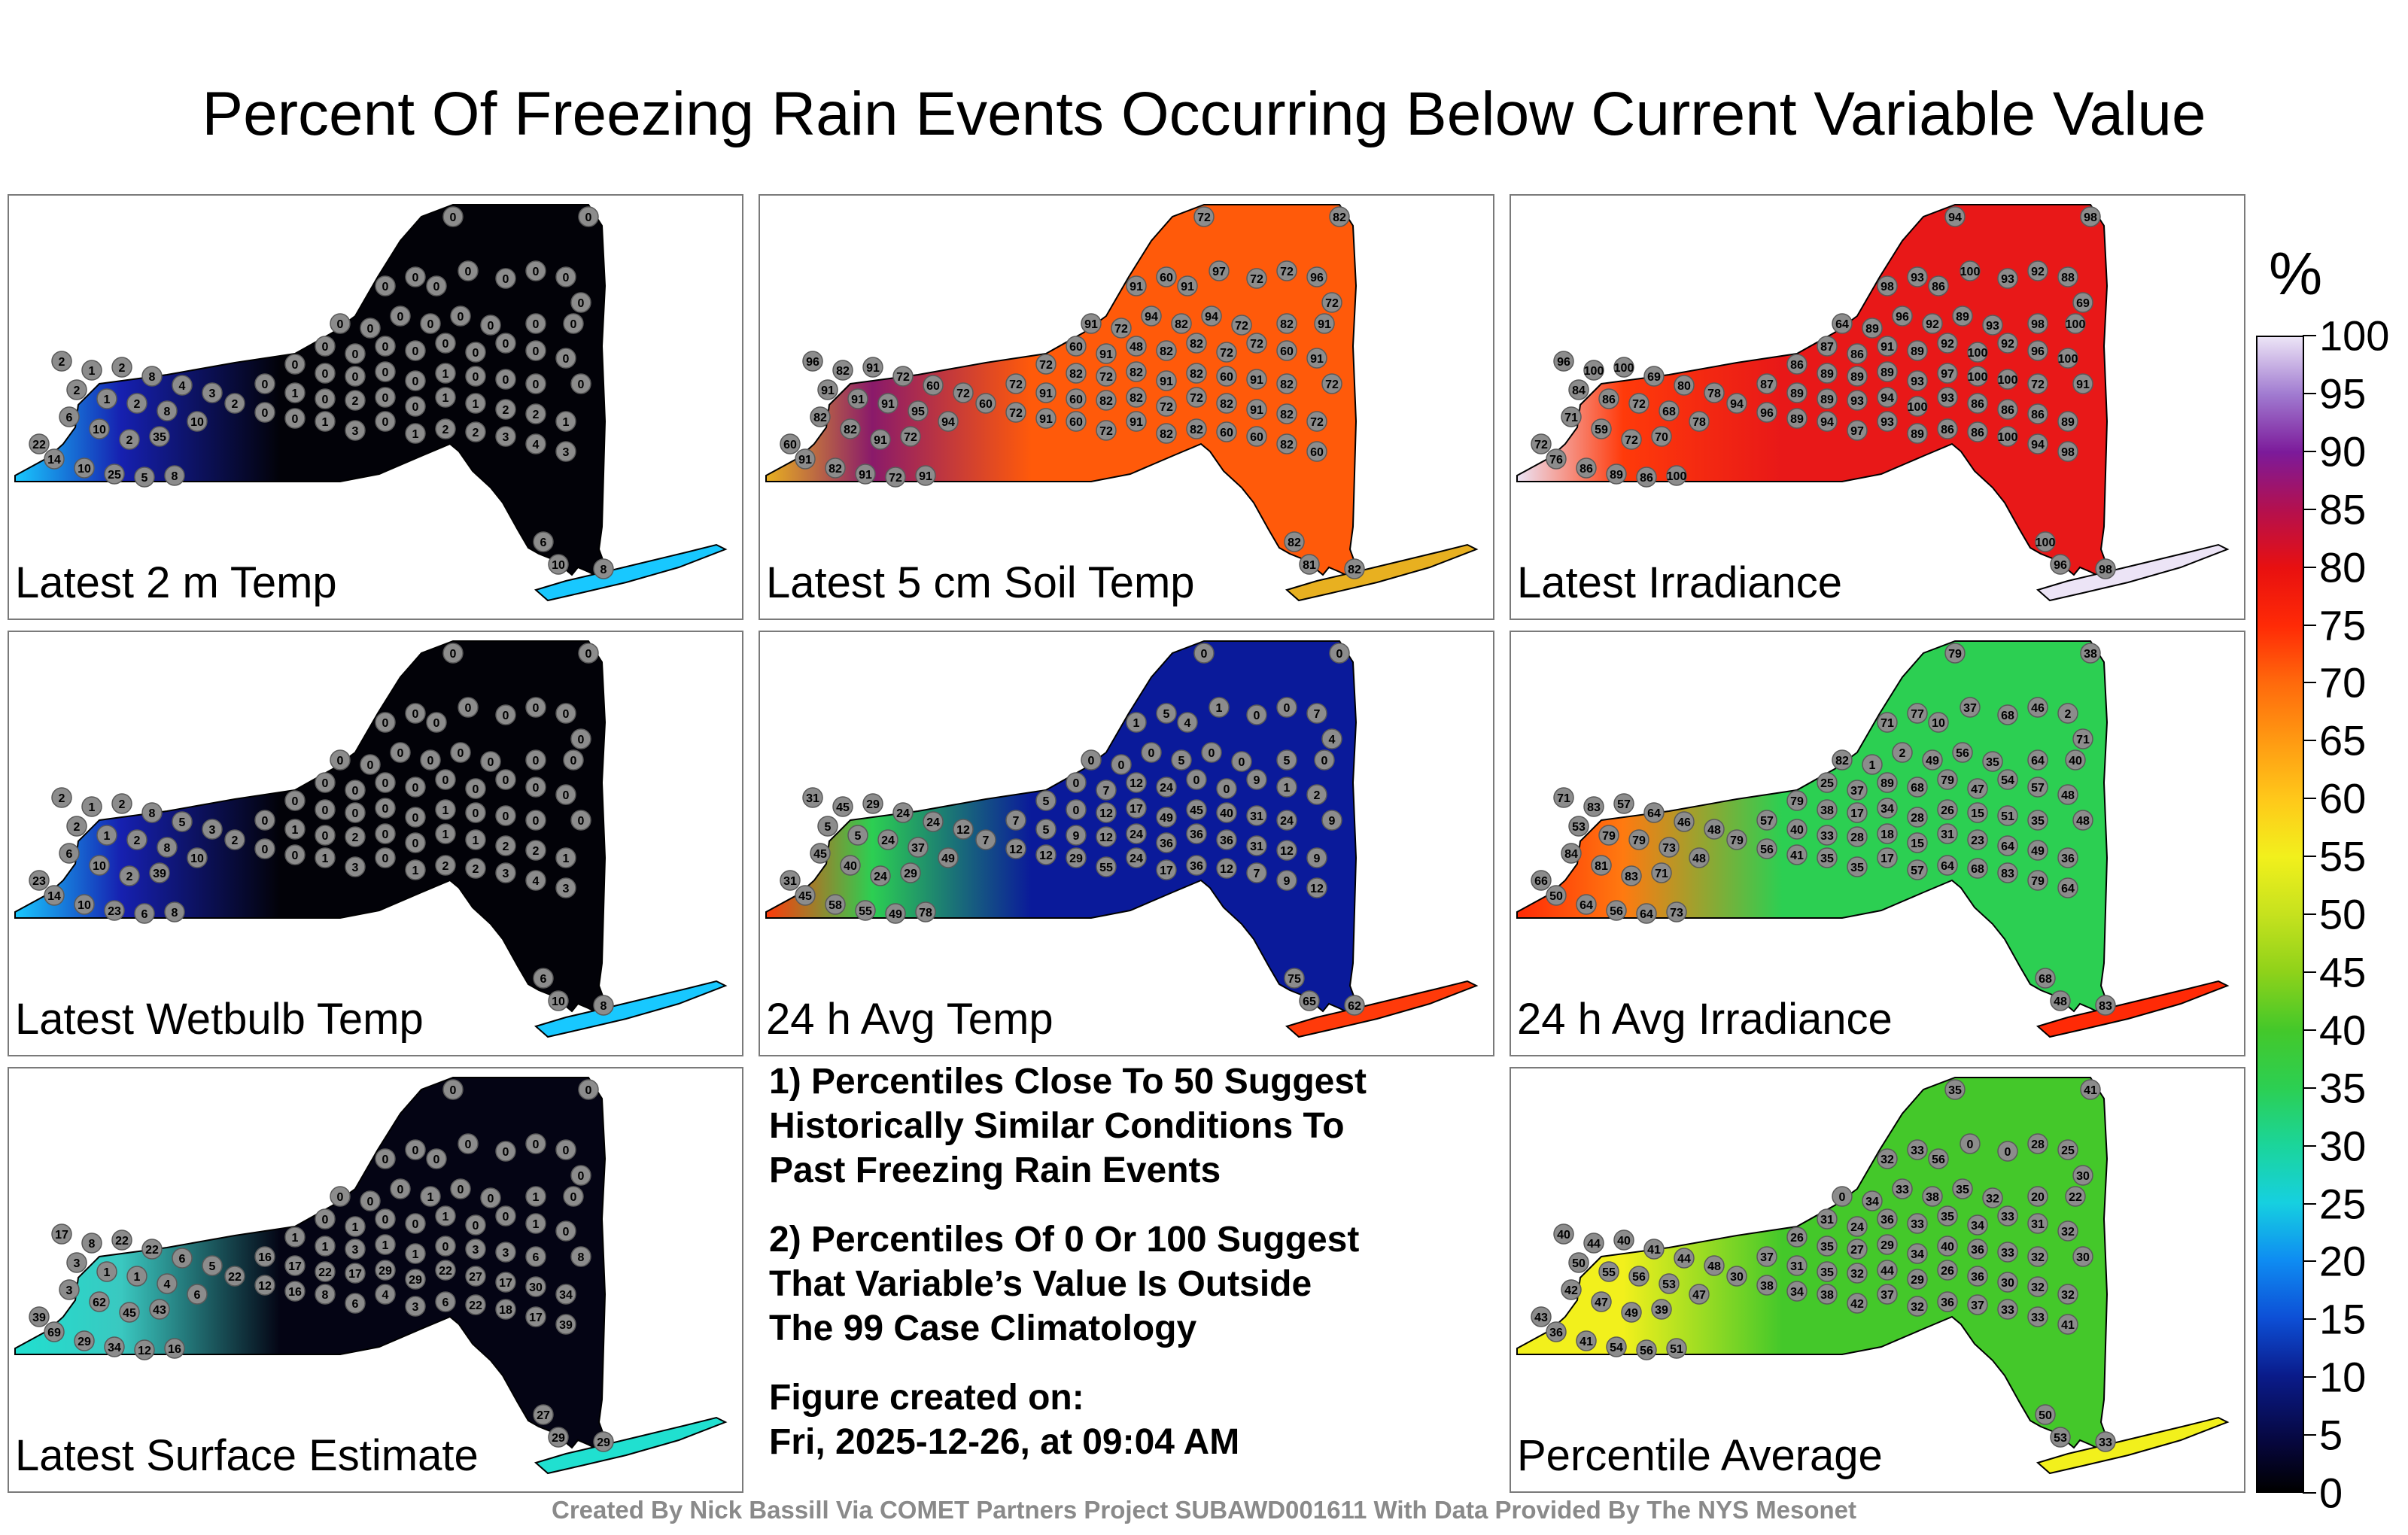 This screenshot has width=2408, height=1535. What do you see at coordinates (2060, 1437) in the screenshot?
I see `station-marker: 53` at bounding box center [2060, 1437].